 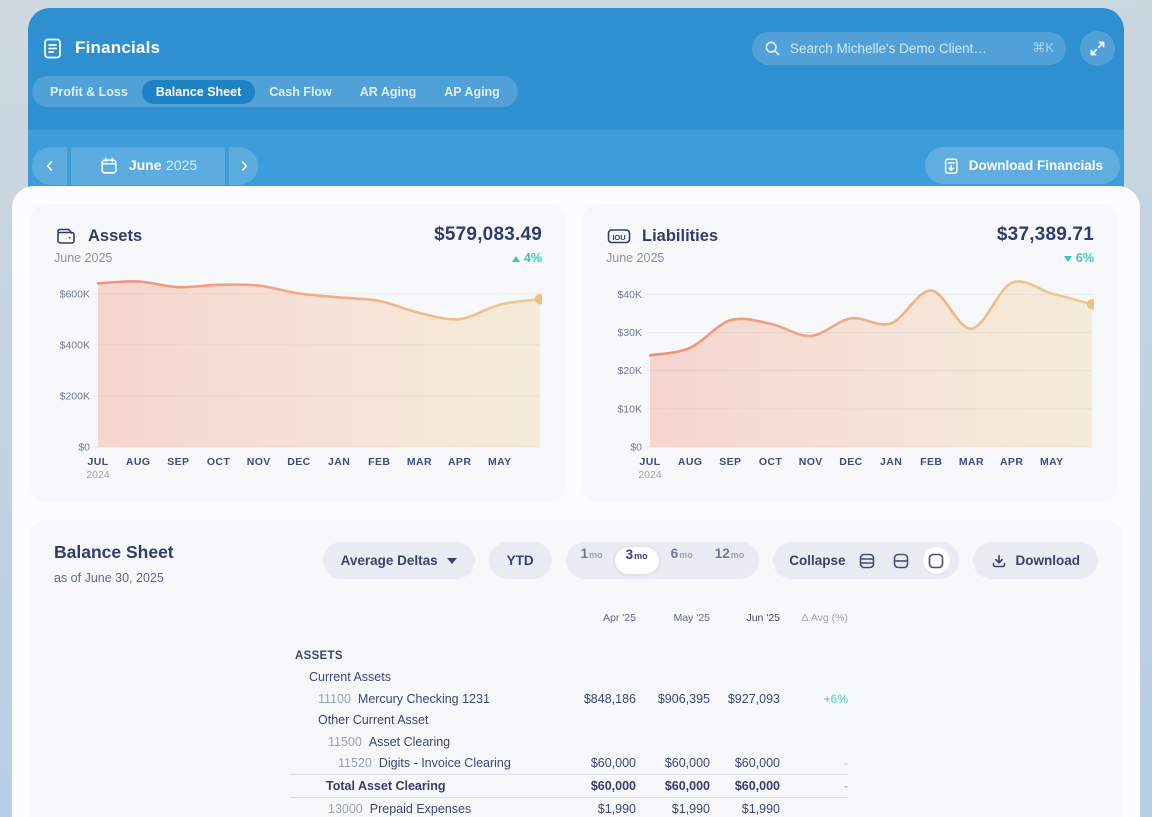 I want to click on svg-text: IOU, so click(x=618, y=237).